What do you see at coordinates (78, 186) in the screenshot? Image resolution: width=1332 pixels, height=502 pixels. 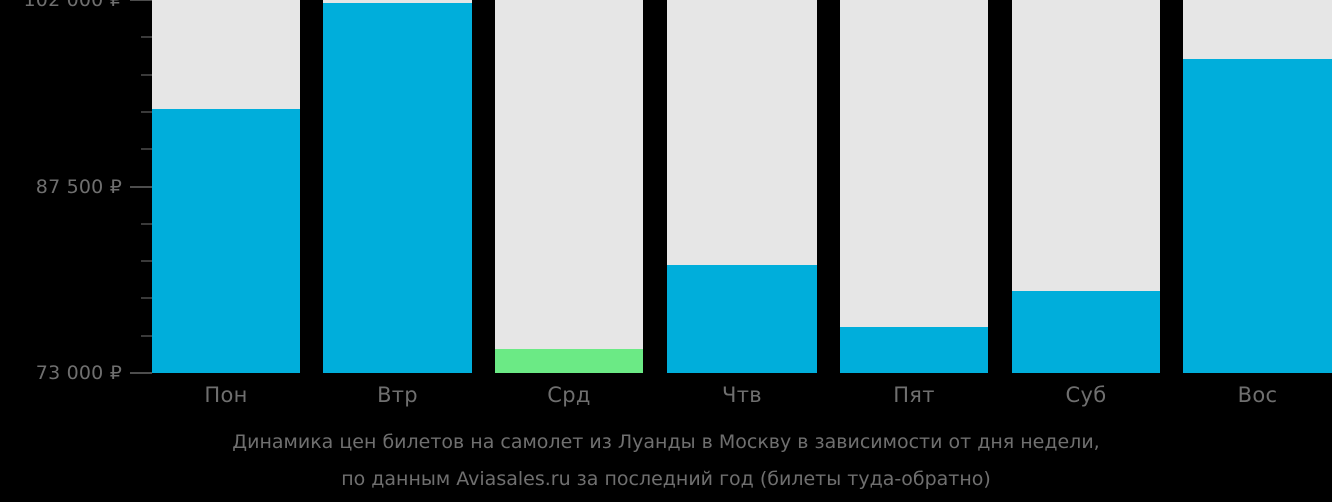 I see `y-axis-label: 87 500 ₽` at bounding box center [78, 186].